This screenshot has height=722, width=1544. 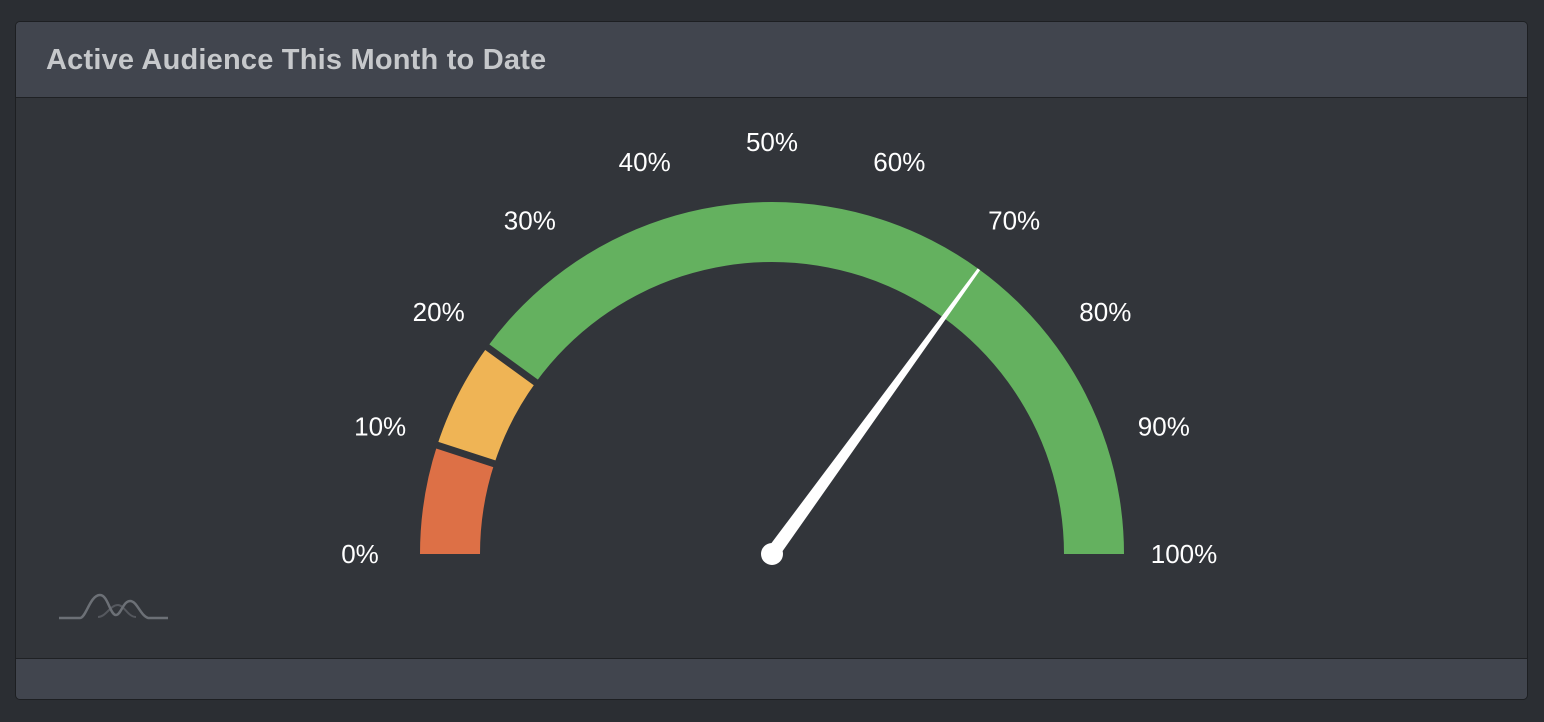 I want to click on gauge-tick-label: 50%, so click(x=772, y=142).